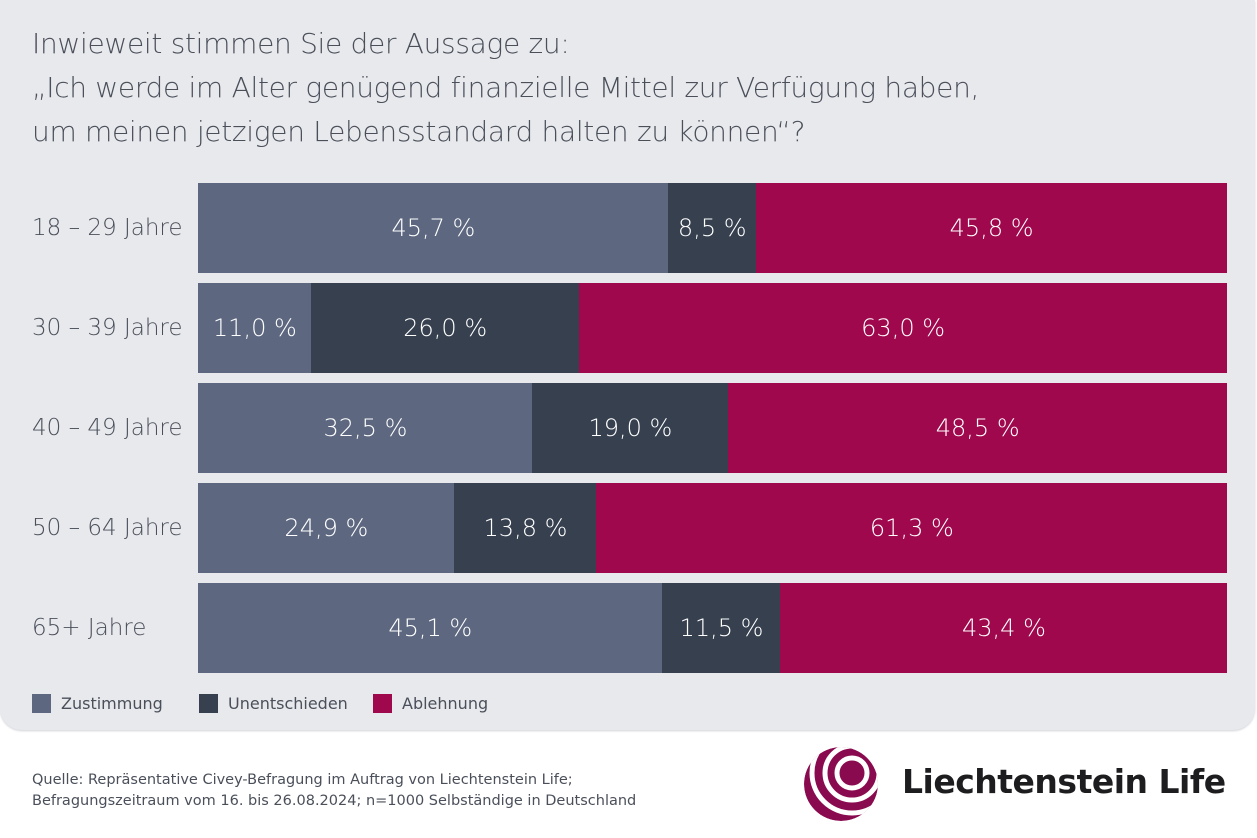 This screenshot has height=838, width=1257. I want to click on bar-segment-zustimmung: 11,0 %, so click(255, 328).